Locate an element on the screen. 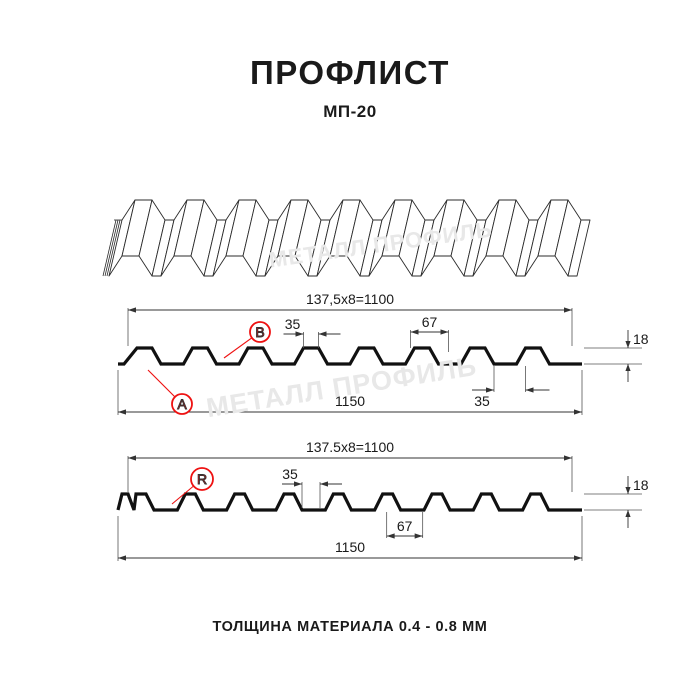 Image resolution: width=700 pixels, height=700 pixels. isometric-svg is located at coordinates (346, 238).